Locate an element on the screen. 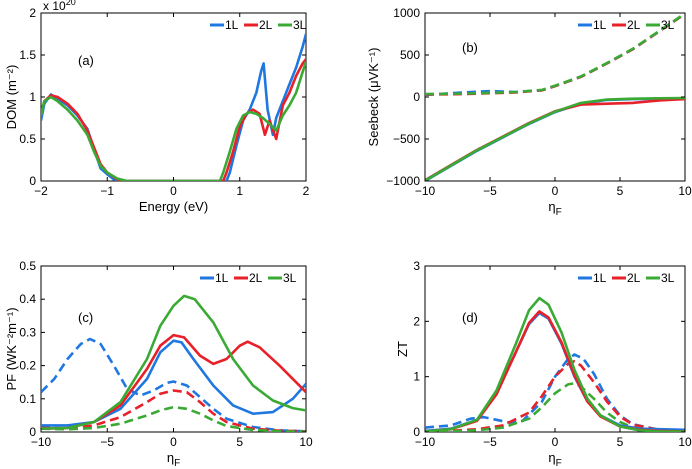  y-tick-label: 1000 is located at coordinates (406, 13).